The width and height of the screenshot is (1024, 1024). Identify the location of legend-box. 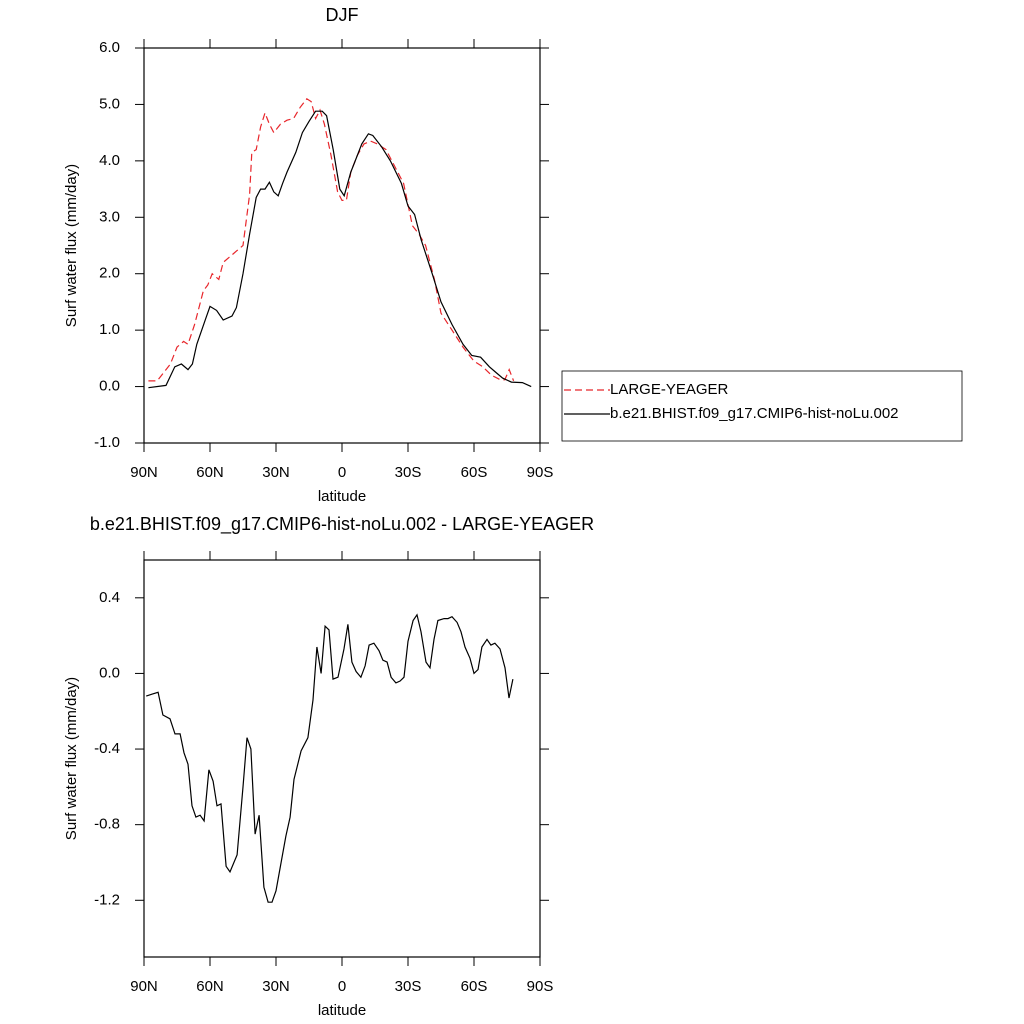
(762, 406).